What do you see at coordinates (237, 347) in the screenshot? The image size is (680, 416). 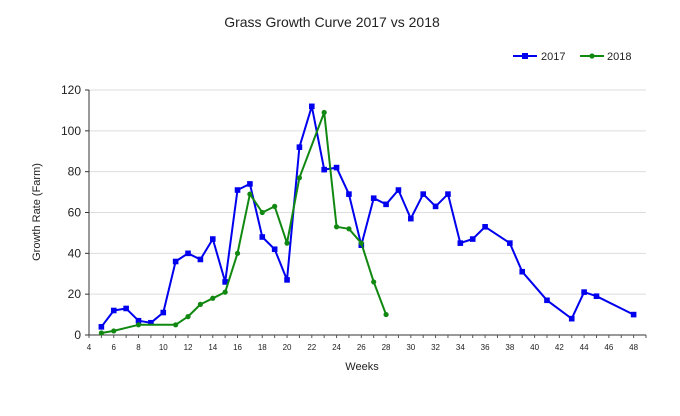 I see `x-tick-label: 16` at bounding box center [237, 347].